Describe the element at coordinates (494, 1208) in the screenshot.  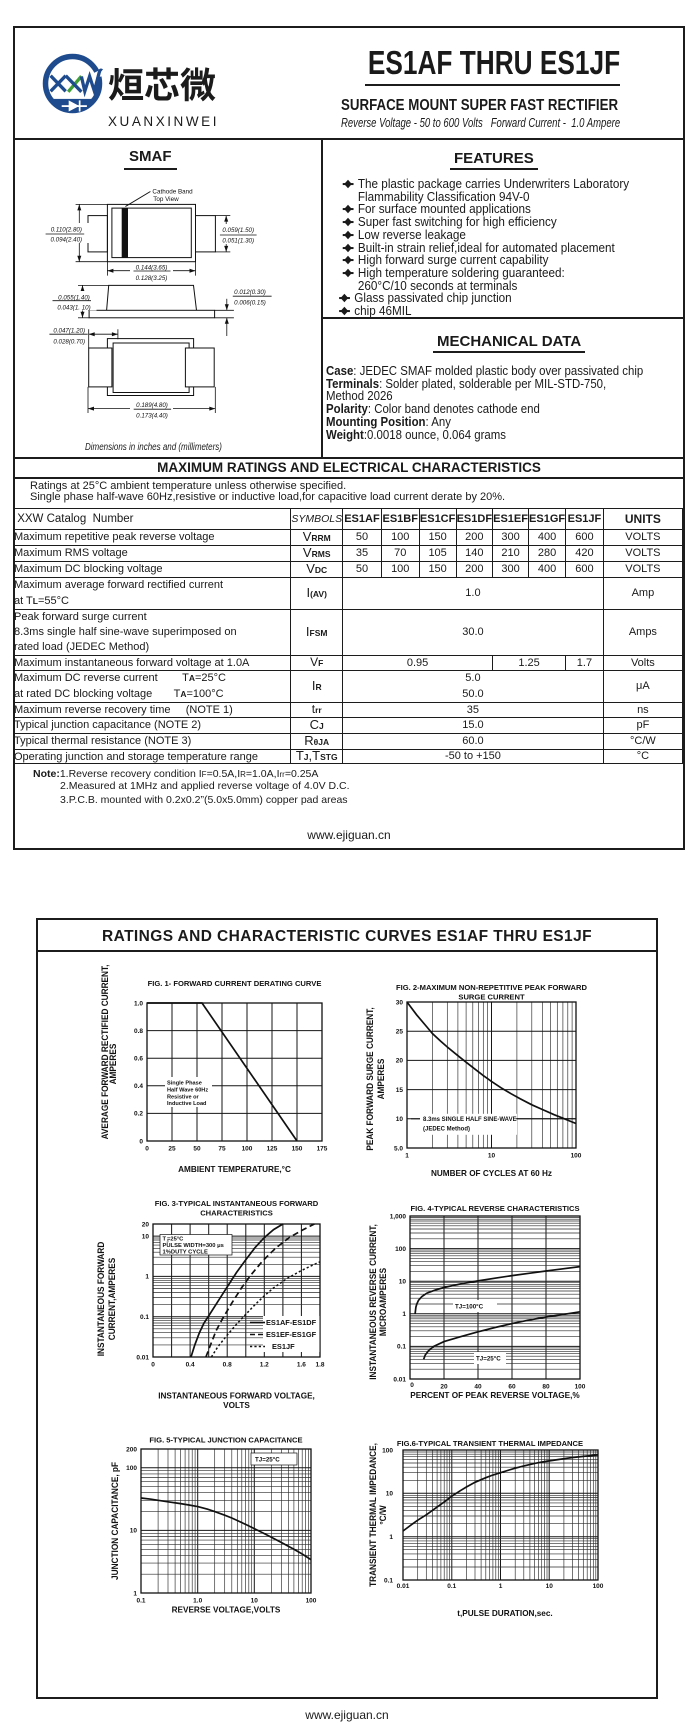
I see `svg-text:FIG. 4-TYPICAL REVERSE CHARACT: FIG. 4-TYPICAL REVERSE CHARACTERISTICS` at that location.